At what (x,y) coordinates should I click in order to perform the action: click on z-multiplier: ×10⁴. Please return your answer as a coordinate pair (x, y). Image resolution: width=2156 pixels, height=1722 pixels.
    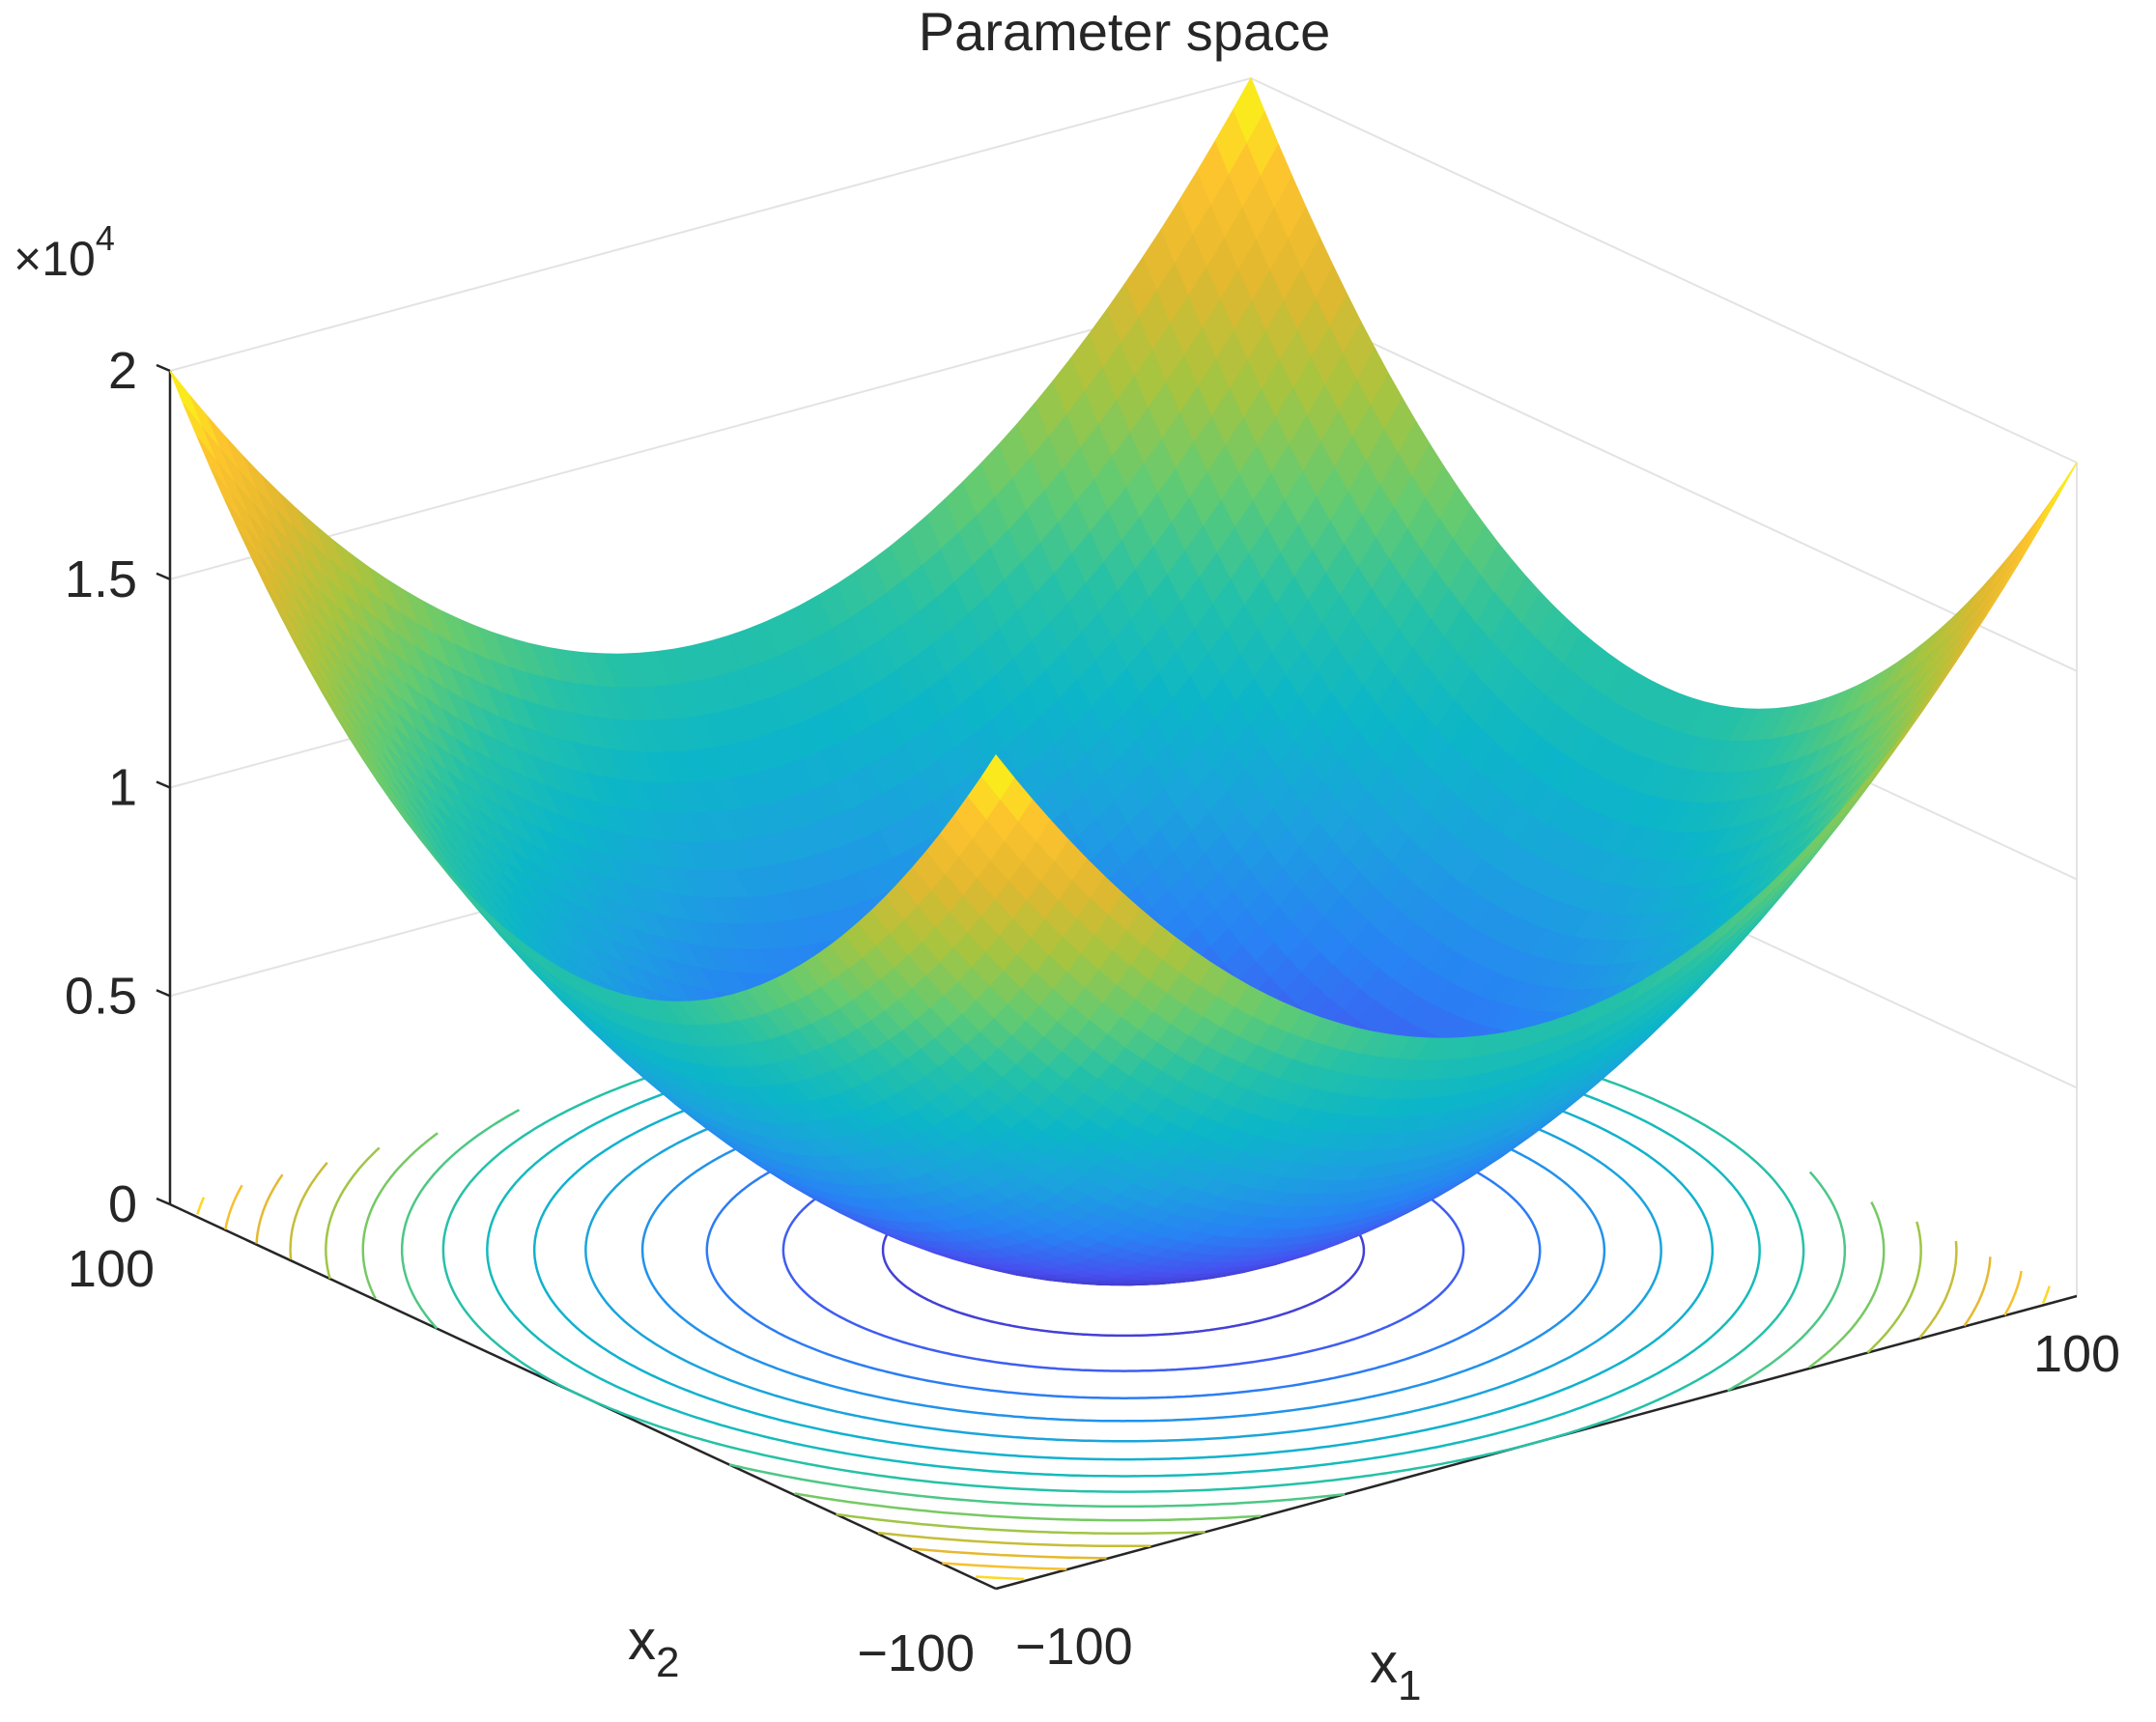
    Looking at the image, I should click on (64, 252).